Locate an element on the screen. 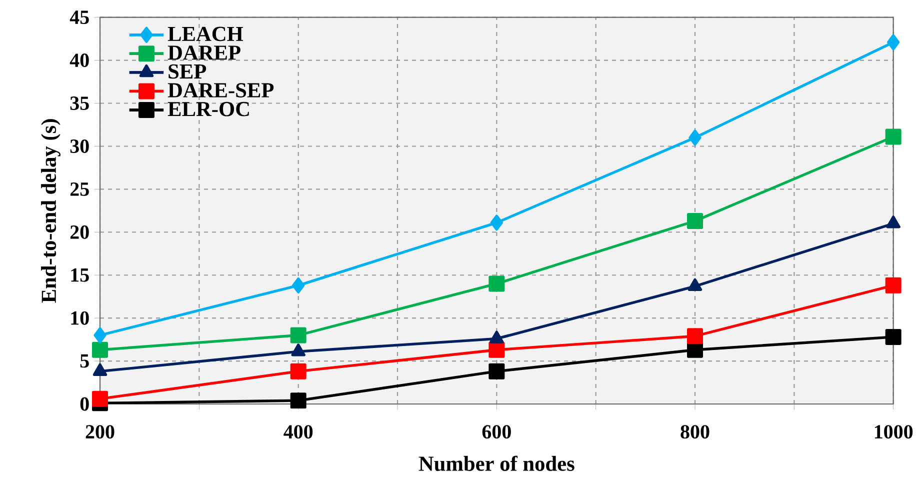 Image resolution: width=921 pixels, height=500 pixels. x-tick-label: 600 is located at coordinates (496, 432).